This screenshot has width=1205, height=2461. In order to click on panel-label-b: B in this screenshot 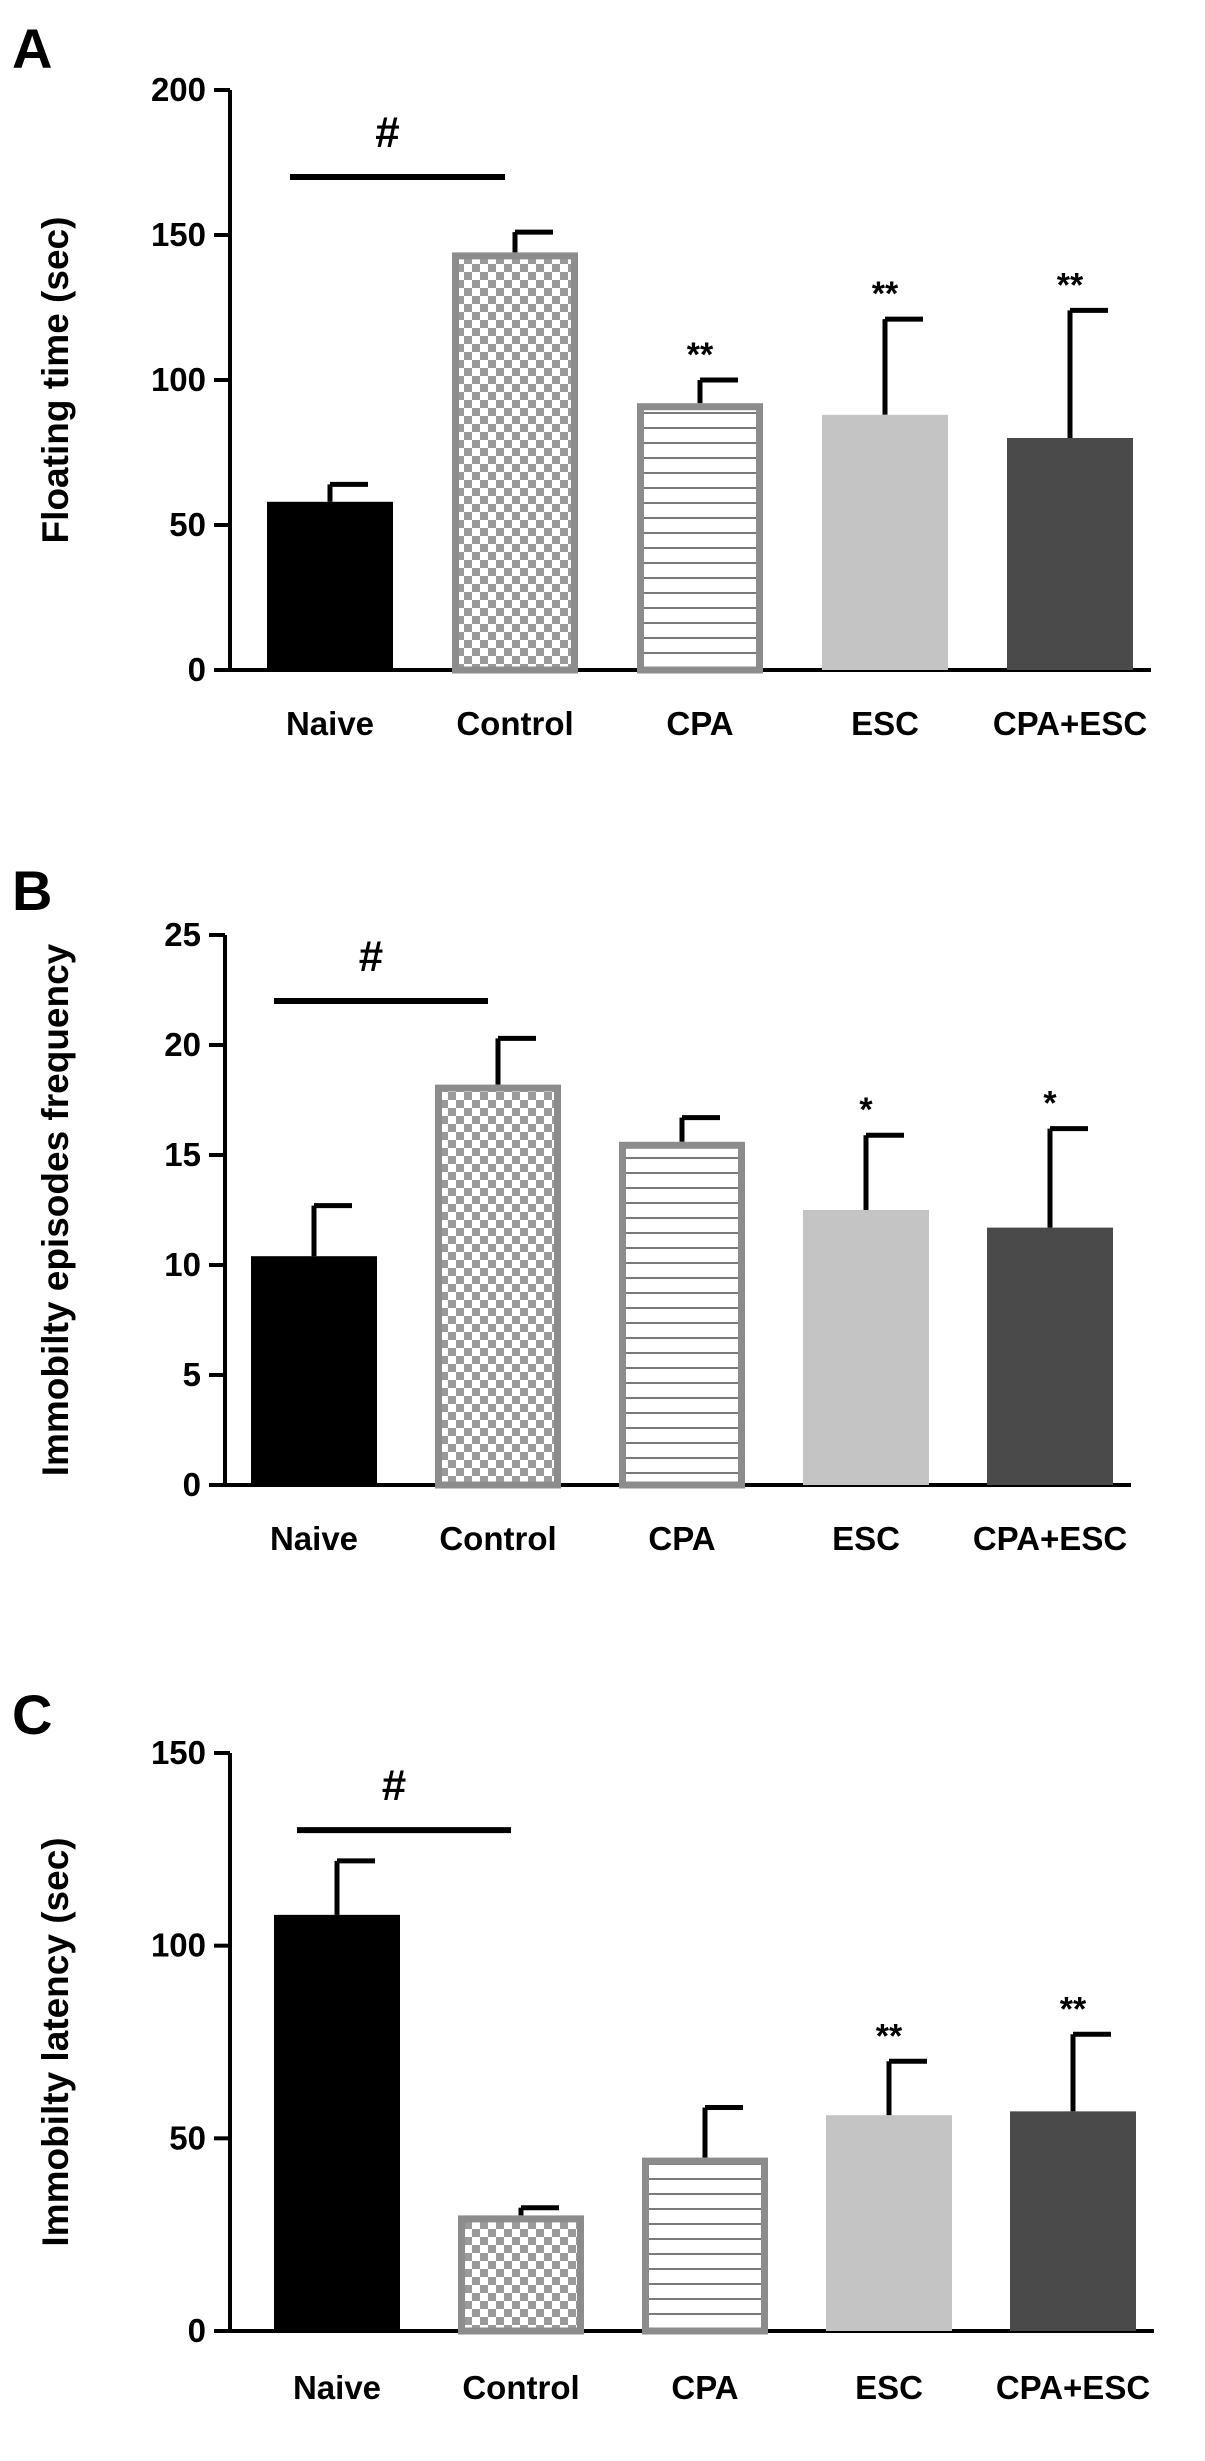, I will do `click(32, 890)`.